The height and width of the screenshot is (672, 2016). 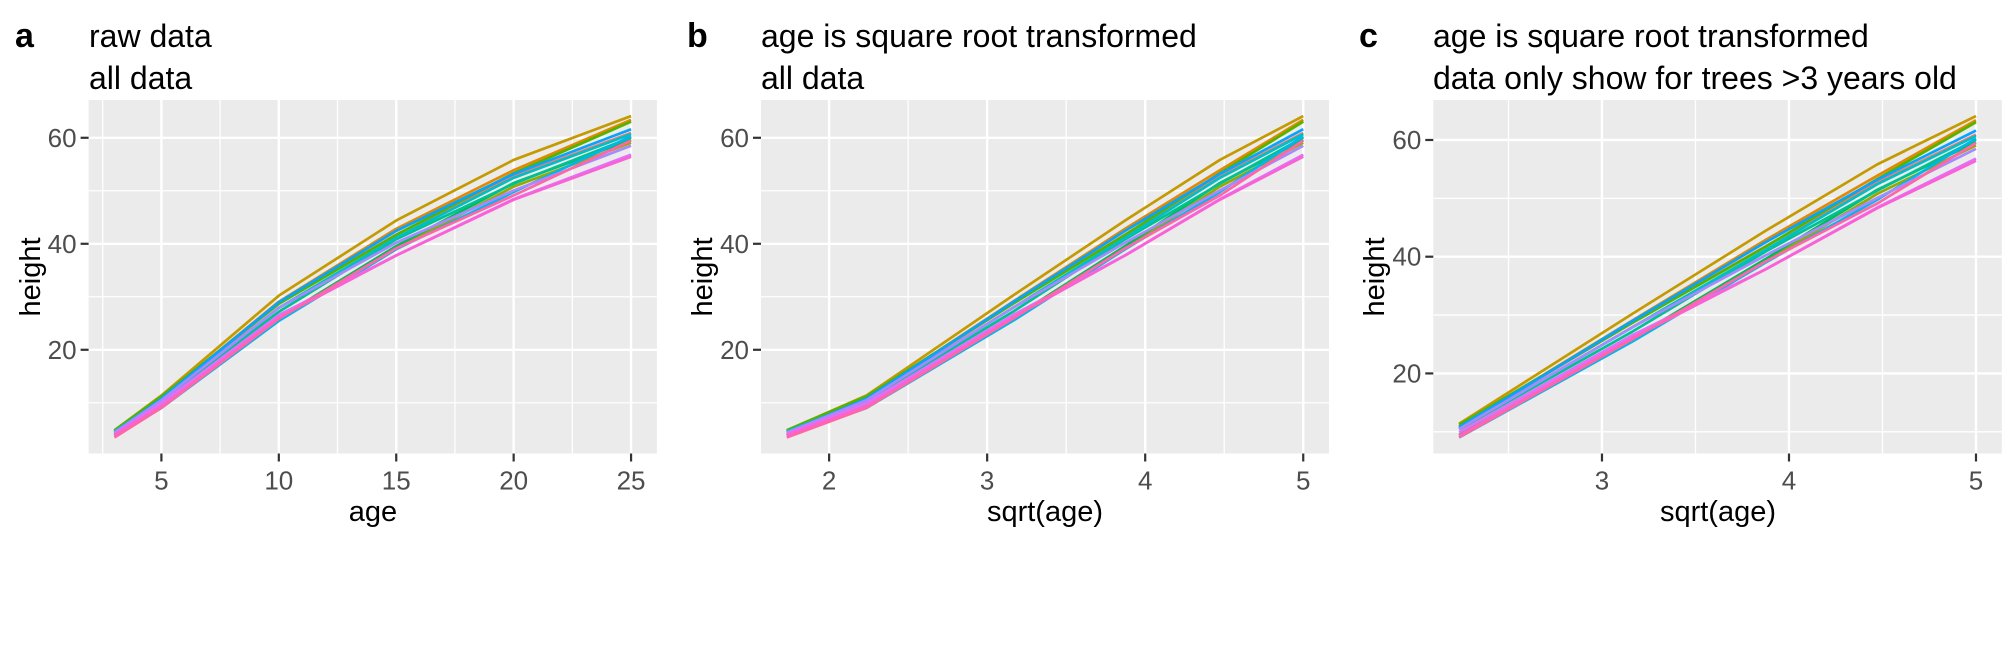 I want to click on panel-b-title-line2: all data, so click(x=812, y=78).